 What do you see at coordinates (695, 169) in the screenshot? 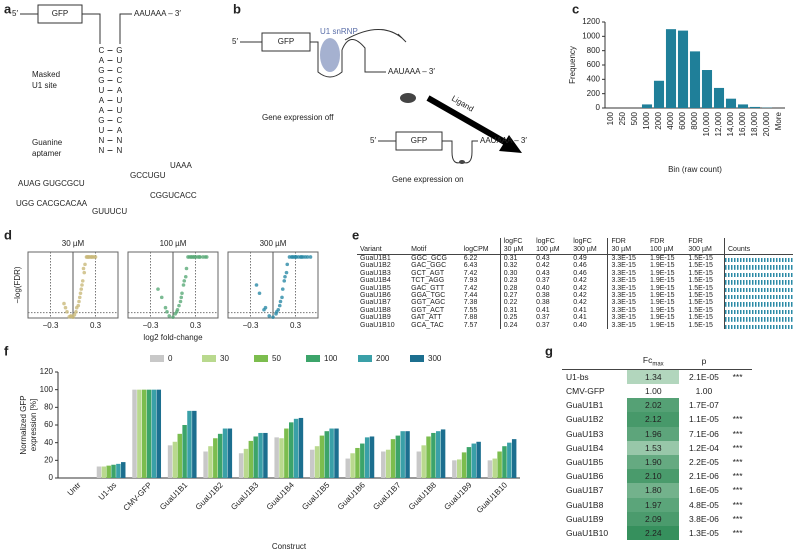
I see `x-axis-label: Bin (raw count)` at bounding box center [695, 169].